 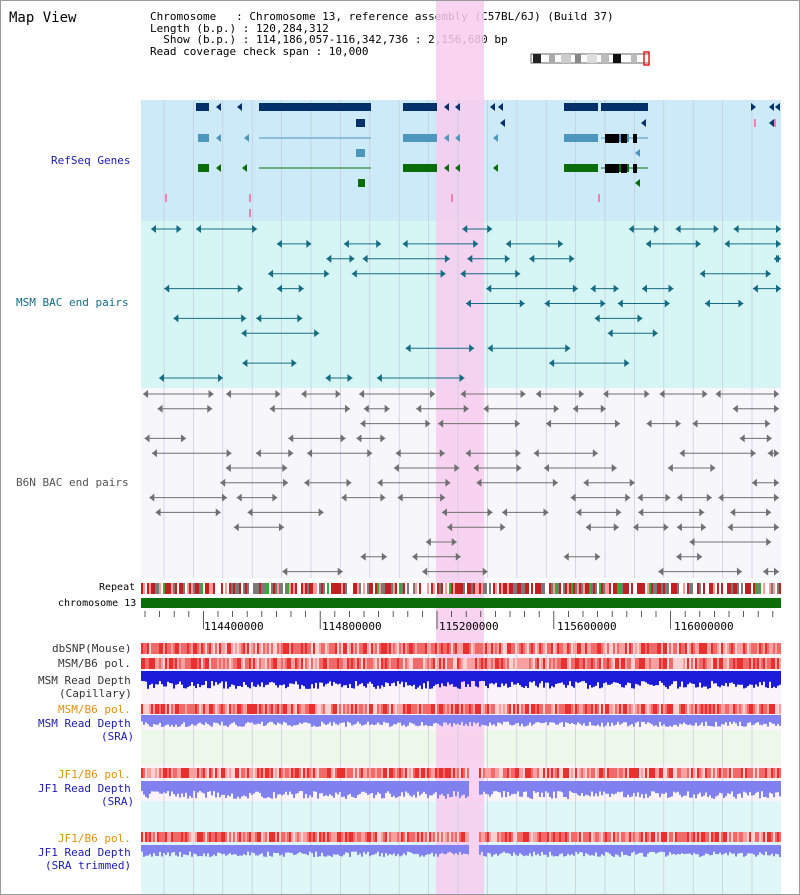 I want to click on track-label-msm-bac: MSM BAC end pairs, so click(x=72, y=302).